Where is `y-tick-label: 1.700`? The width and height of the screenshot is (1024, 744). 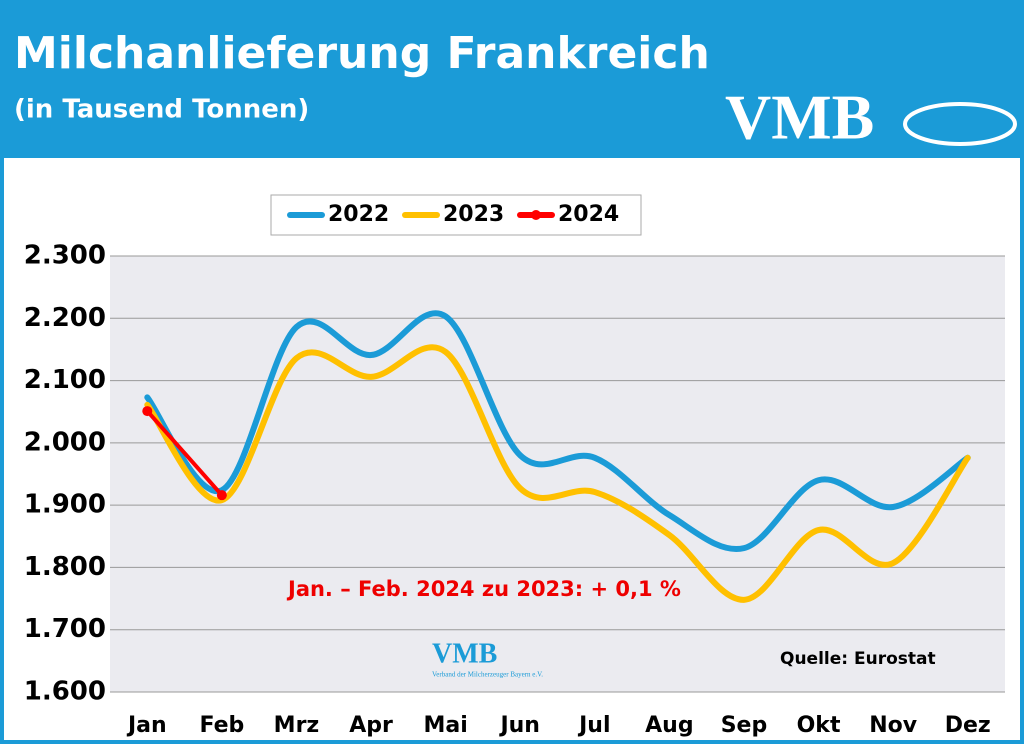 y-tick-label: 1.700 is located at coordinates (65, 629).